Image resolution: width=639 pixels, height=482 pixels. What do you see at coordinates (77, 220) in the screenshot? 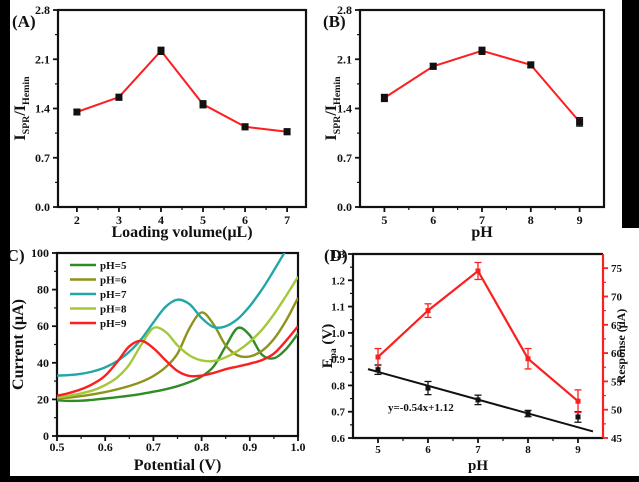
I see `x-tick-label: 2` at bounding box center [77, 220].